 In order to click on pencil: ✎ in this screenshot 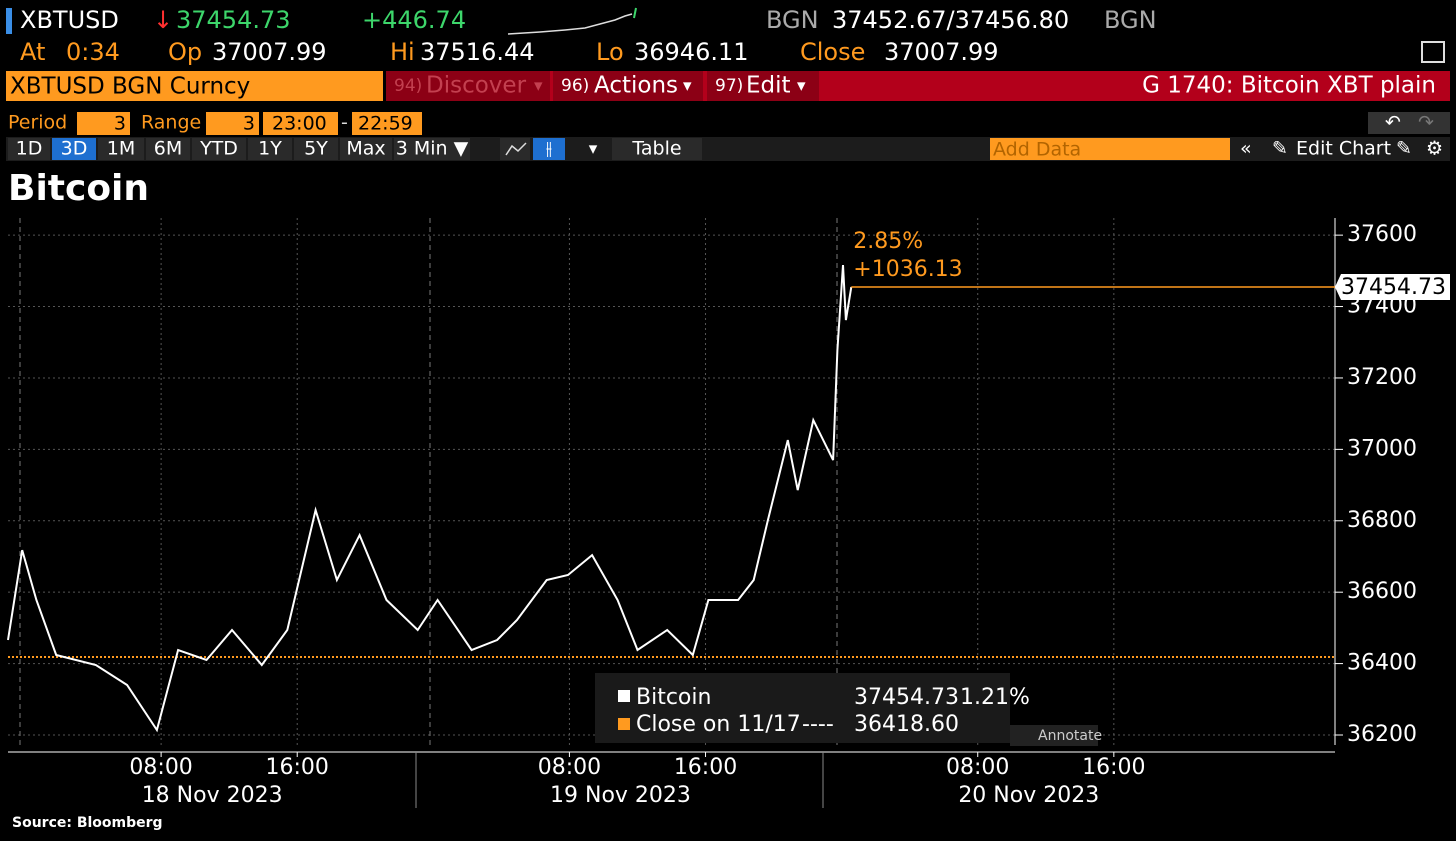, I will do `click(1280, 149)`.